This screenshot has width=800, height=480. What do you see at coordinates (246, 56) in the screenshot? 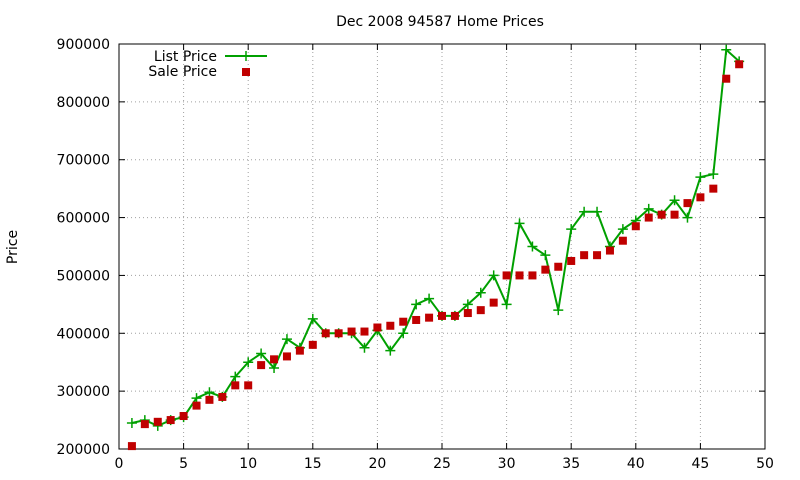
I see `legend-marker-list-price` at bounding box center [246, 56].